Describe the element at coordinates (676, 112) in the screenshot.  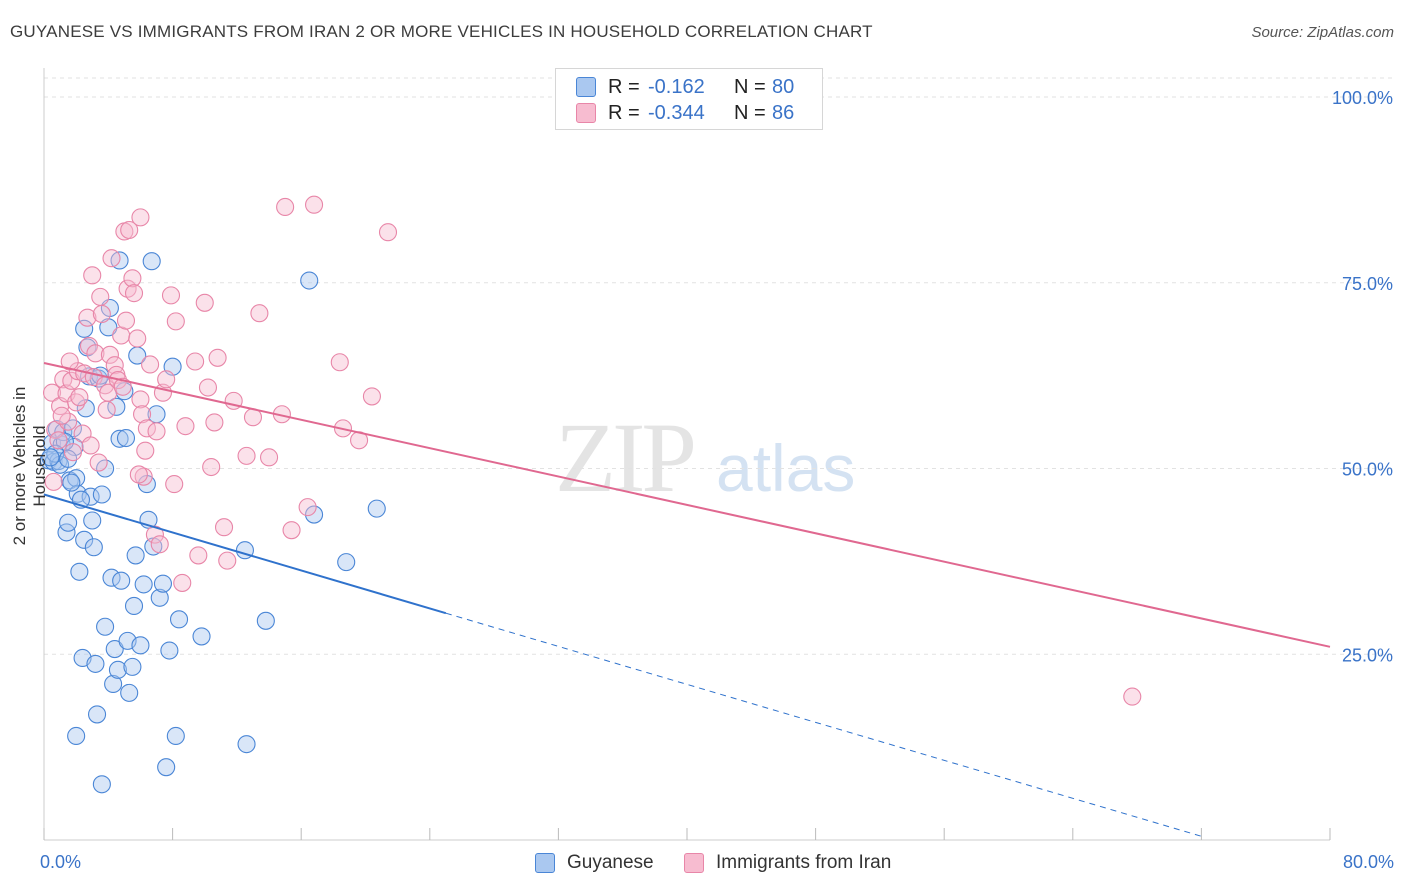
I see `r-value: -0.344` at that location.